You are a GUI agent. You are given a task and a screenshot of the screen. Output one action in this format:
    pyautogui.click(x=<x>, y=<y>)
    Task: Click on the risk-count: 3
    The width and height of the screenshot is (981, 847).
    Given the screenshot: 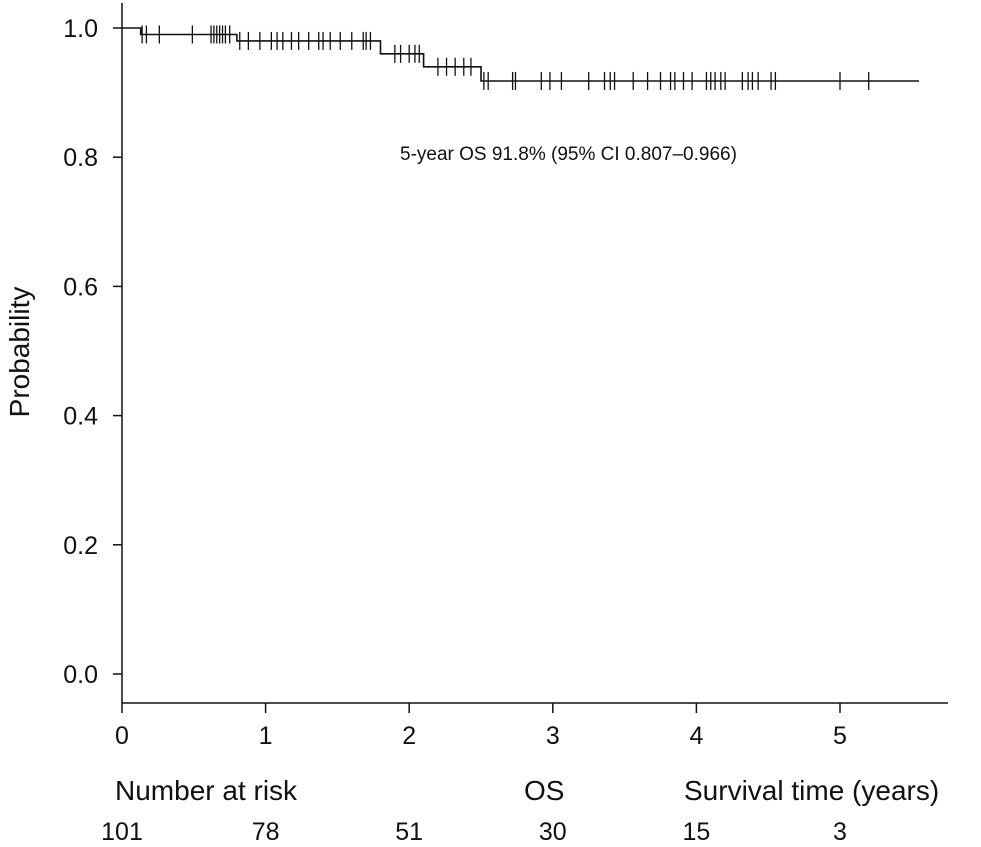 What is the action you would take?
    pyautogui.click(x=840, y=832)
    